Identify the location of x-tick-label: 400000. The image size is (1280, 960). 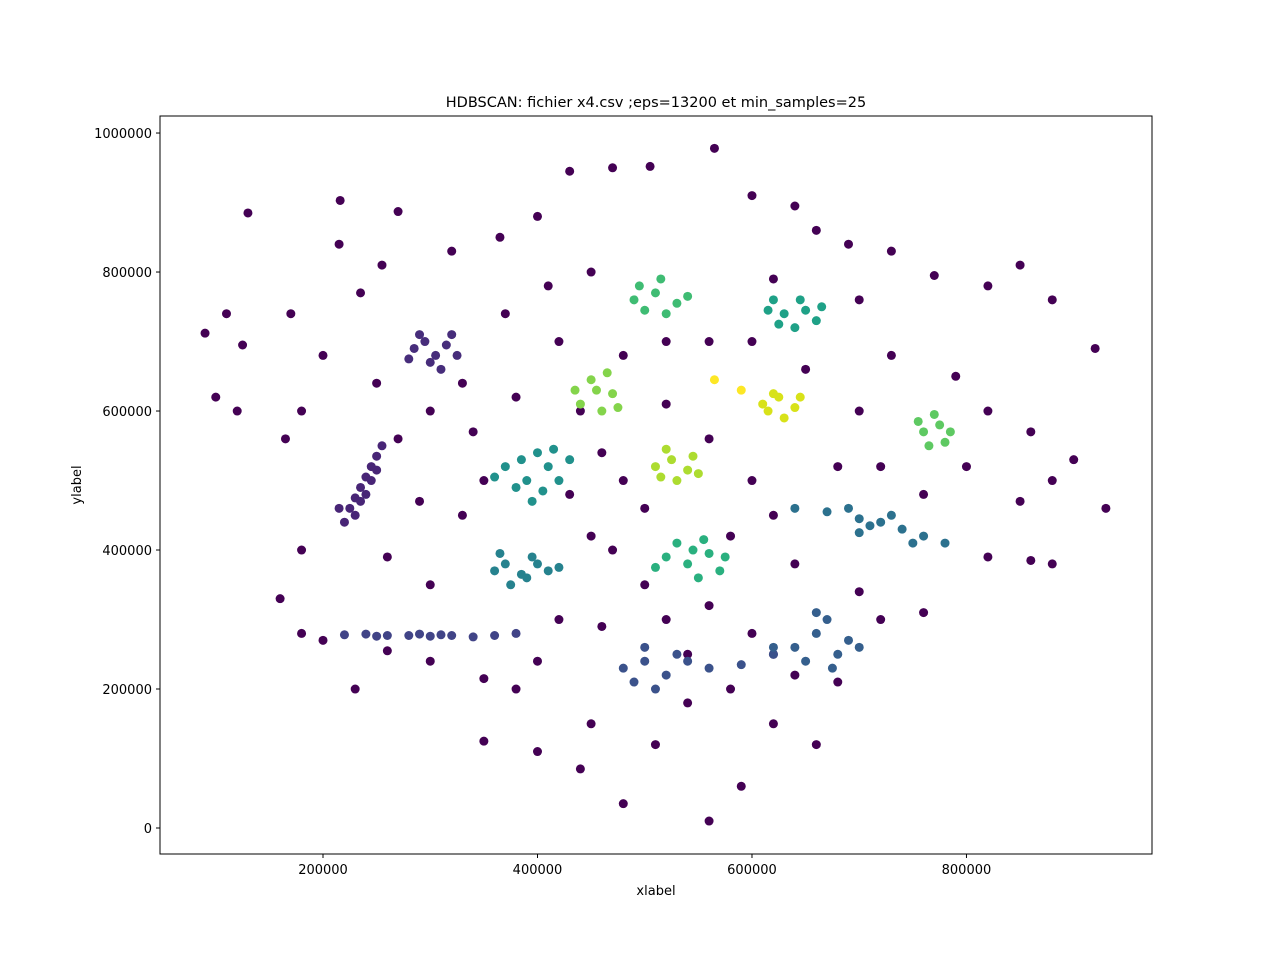
(538, 870).